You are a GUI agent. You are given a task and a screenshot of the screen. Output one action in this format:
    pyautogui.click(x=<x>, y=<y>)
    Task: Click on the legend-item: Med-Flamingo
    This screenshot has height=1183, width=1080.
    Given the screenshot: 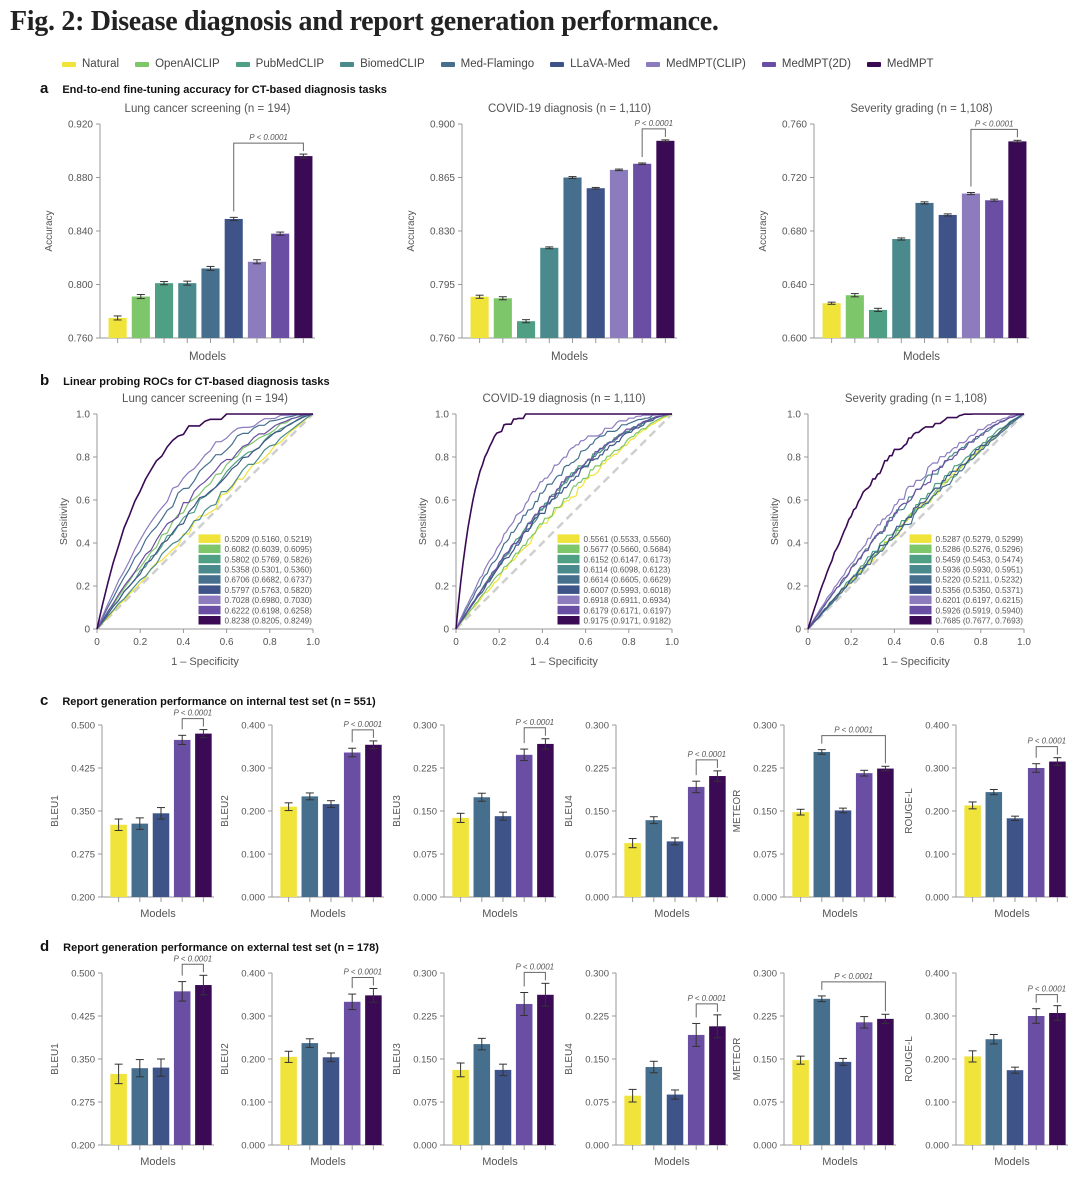 What is the action you would take?
    pyautogui.click(x=487, y=64)
    